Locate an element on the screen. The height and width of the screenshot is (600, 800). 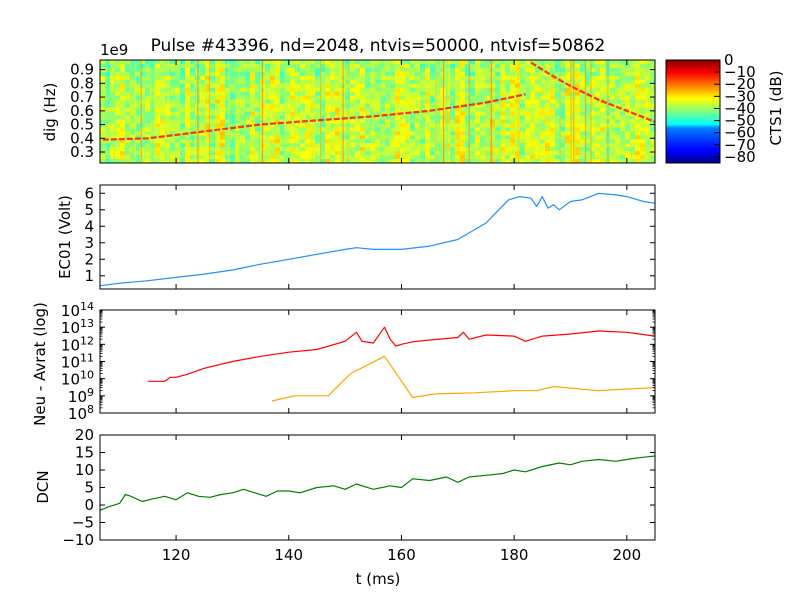
y-tick-label: 10 is located at coordinates (84, 470).